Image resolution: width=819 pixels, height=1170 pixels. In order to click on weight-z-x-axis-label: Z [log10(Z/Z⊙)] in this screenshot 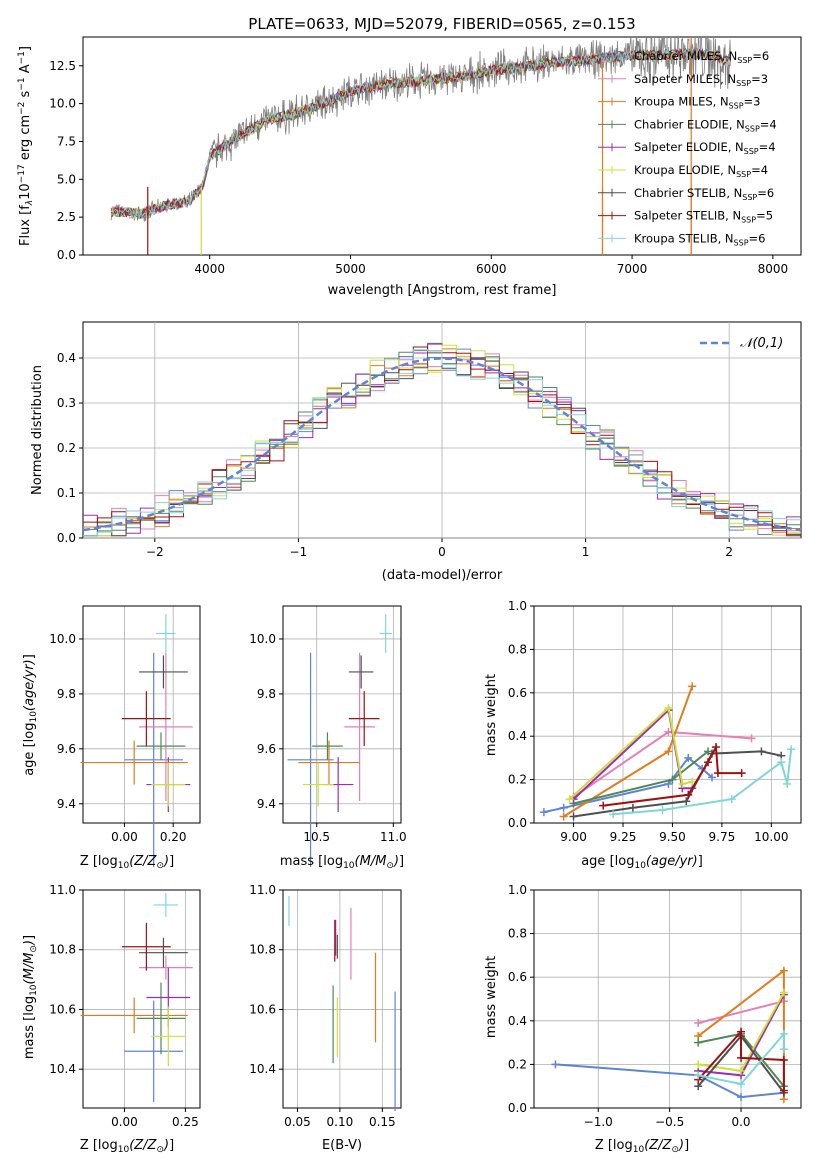, I will do `click(642, 1146)`.